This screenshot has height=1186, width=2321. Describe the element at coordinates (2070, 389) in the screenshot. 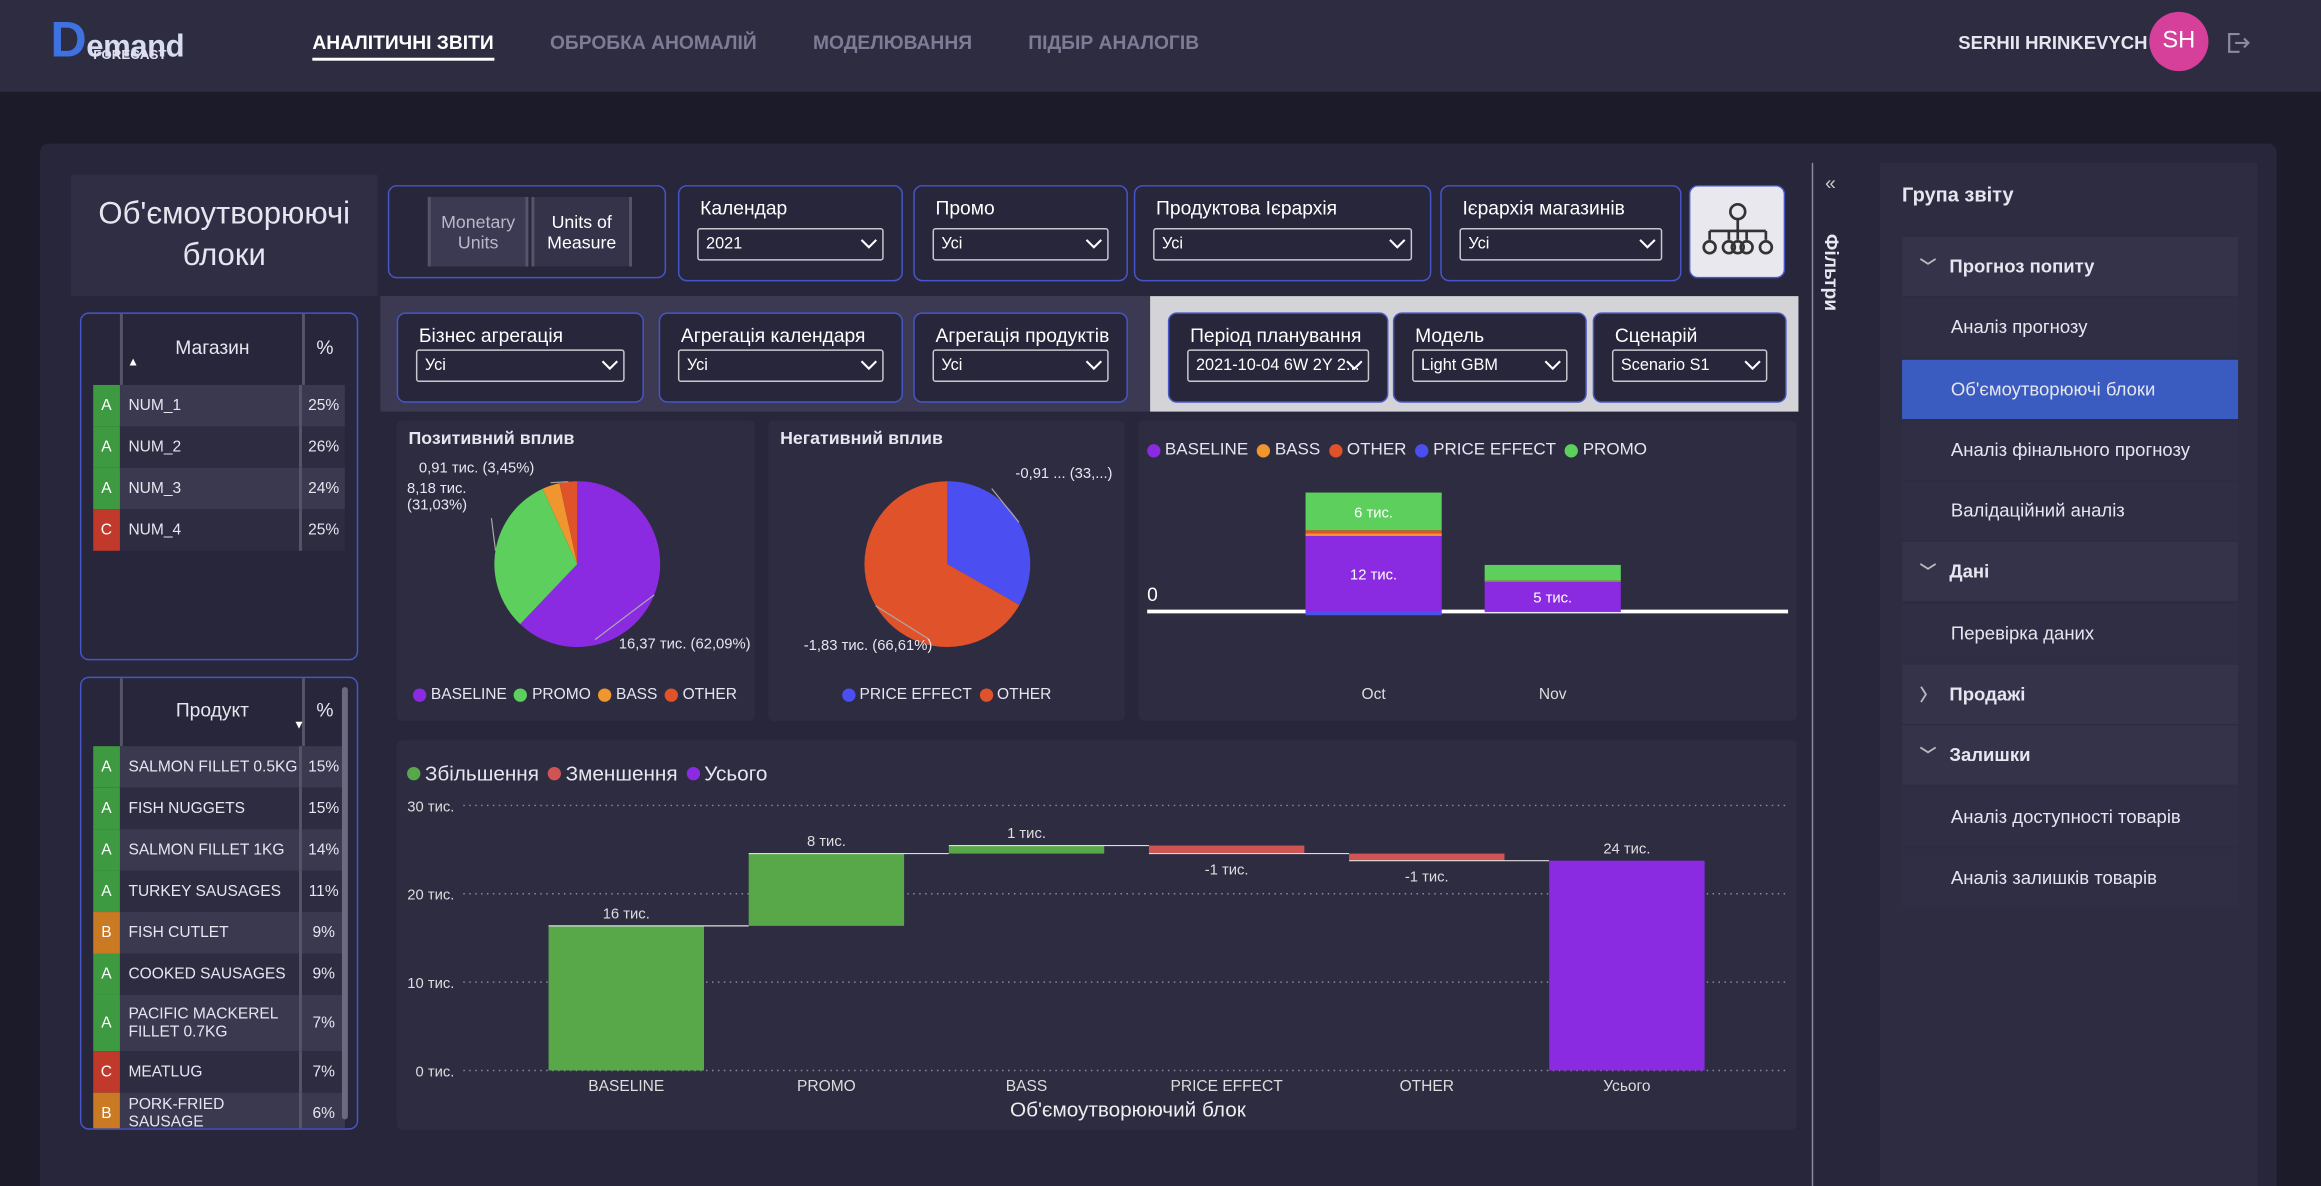

I see `menu-item: Об'ємоутворюючі блоки` at that location.